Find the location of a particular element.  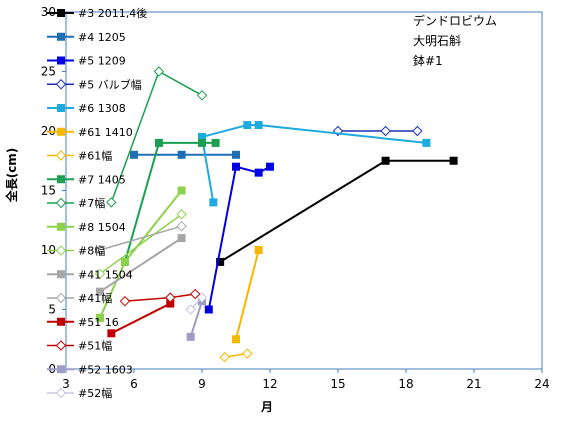

legend-label: #8 1504 is located at coordinates (102, 227).